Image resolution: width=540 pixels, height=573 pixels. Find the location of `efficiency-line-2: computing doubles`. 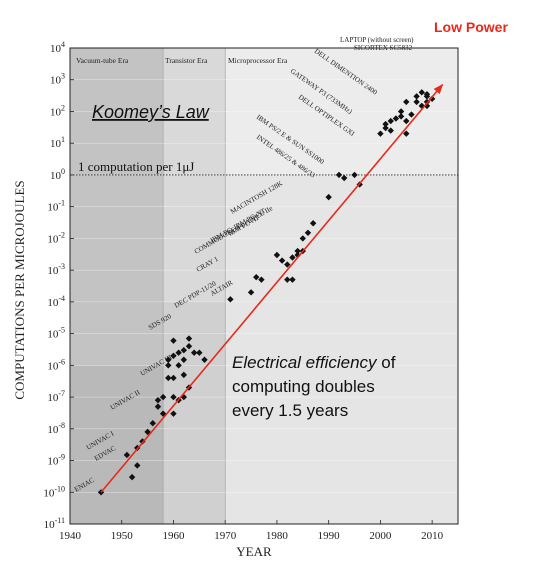

efficiency-line-2: computing doubles is located at coordinates (303, 386).